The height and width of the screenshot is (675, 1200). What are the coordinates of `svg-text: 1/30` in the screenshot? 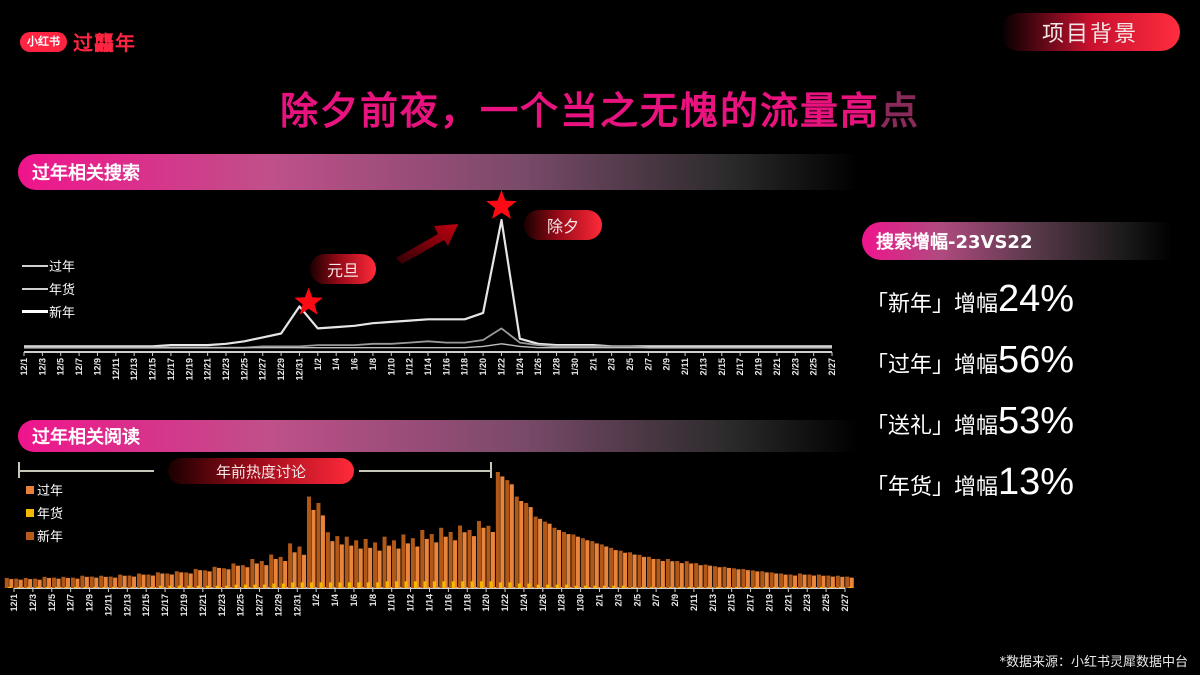 It's located at (581, 603).